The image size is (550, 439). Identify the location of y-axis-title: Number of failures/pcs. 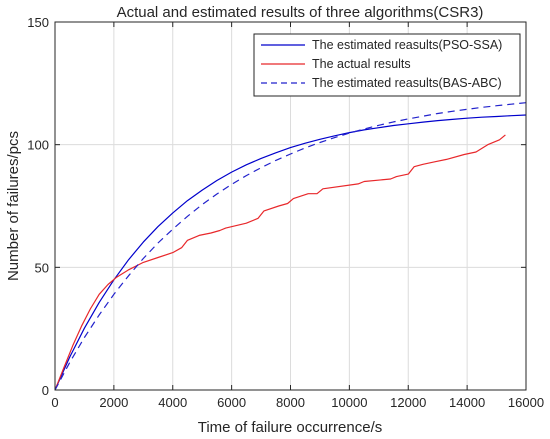
(13, 206).